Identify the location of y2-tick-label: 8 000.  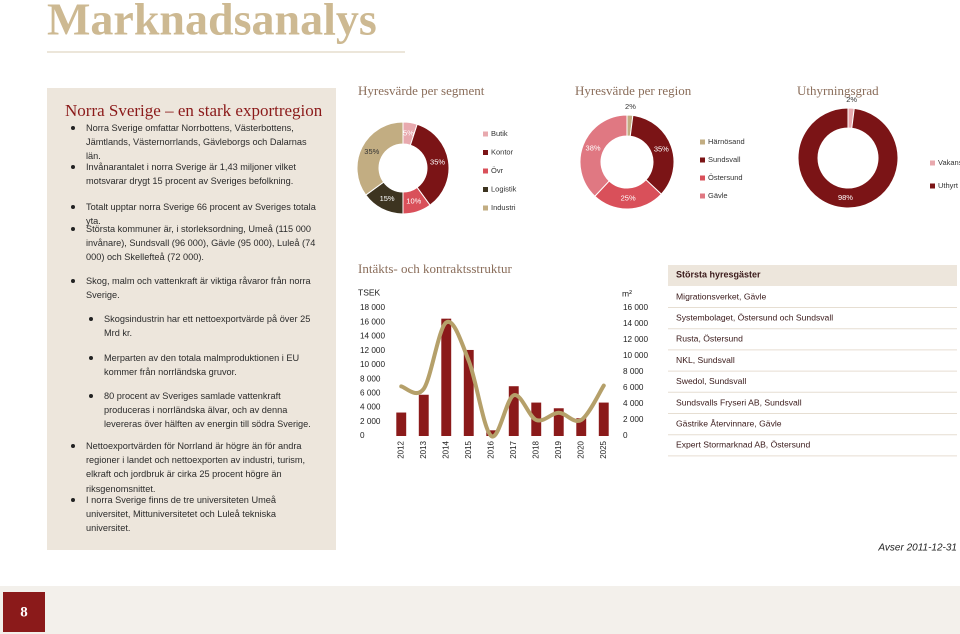
(633, 371).